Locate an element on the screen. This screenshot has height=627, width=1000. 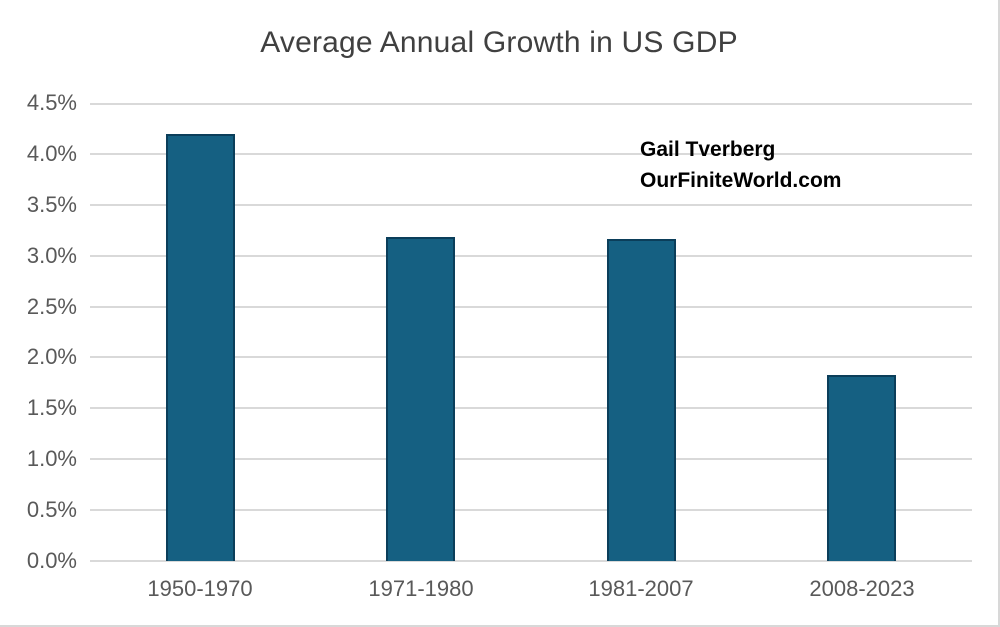
y-tick-label: 4.0% is located at coordinates (51, 153).